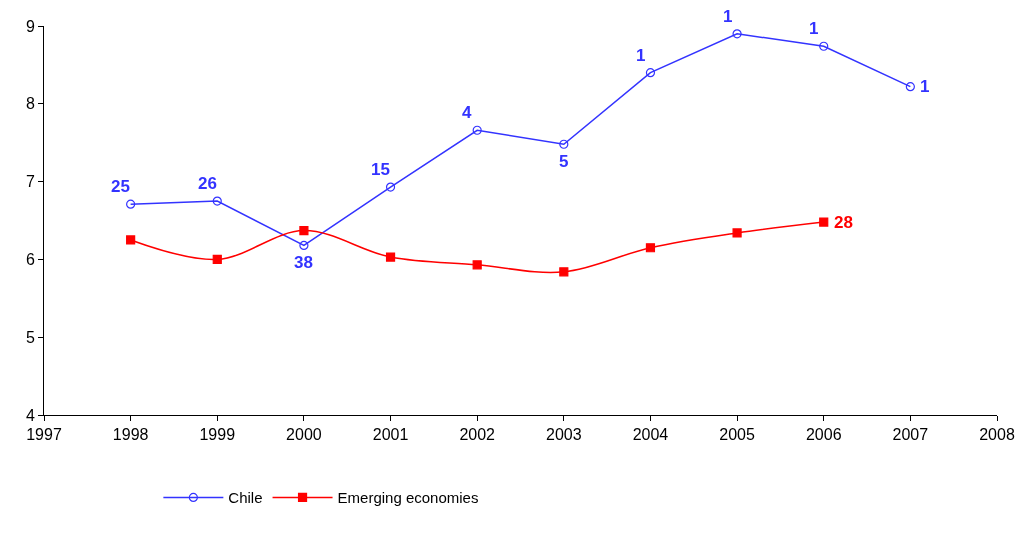  Describe the element at coordinates (823, 435) in the screenshot. I see `x-tick-label: 2006` at that location.